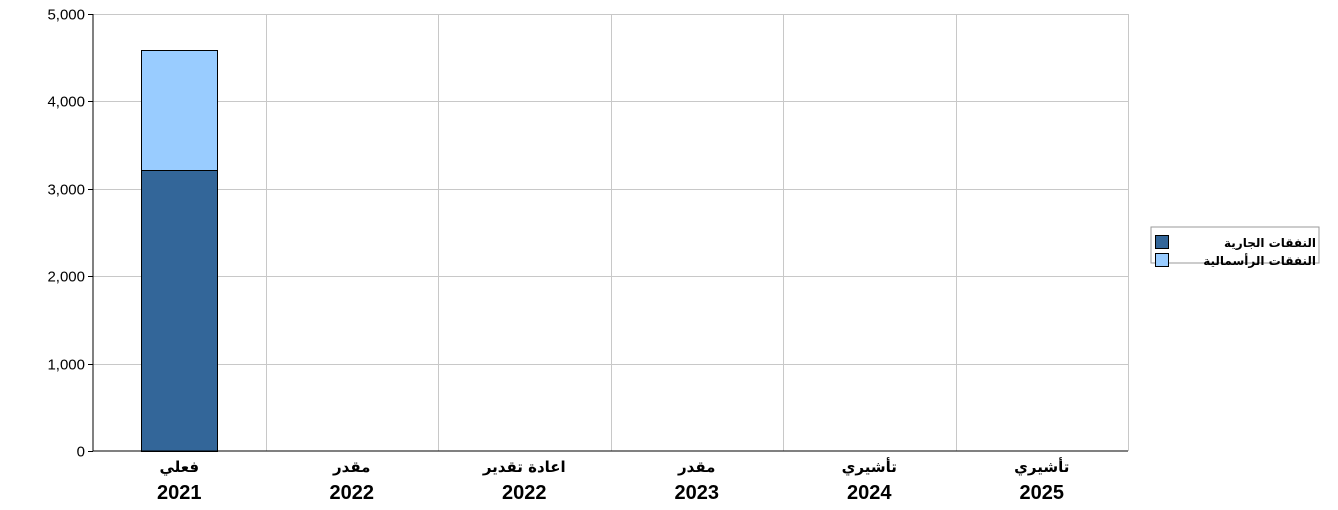 Image resolution: width=1338 pixels, height=510 pixels. I want to click on bars, so click(179, 251).